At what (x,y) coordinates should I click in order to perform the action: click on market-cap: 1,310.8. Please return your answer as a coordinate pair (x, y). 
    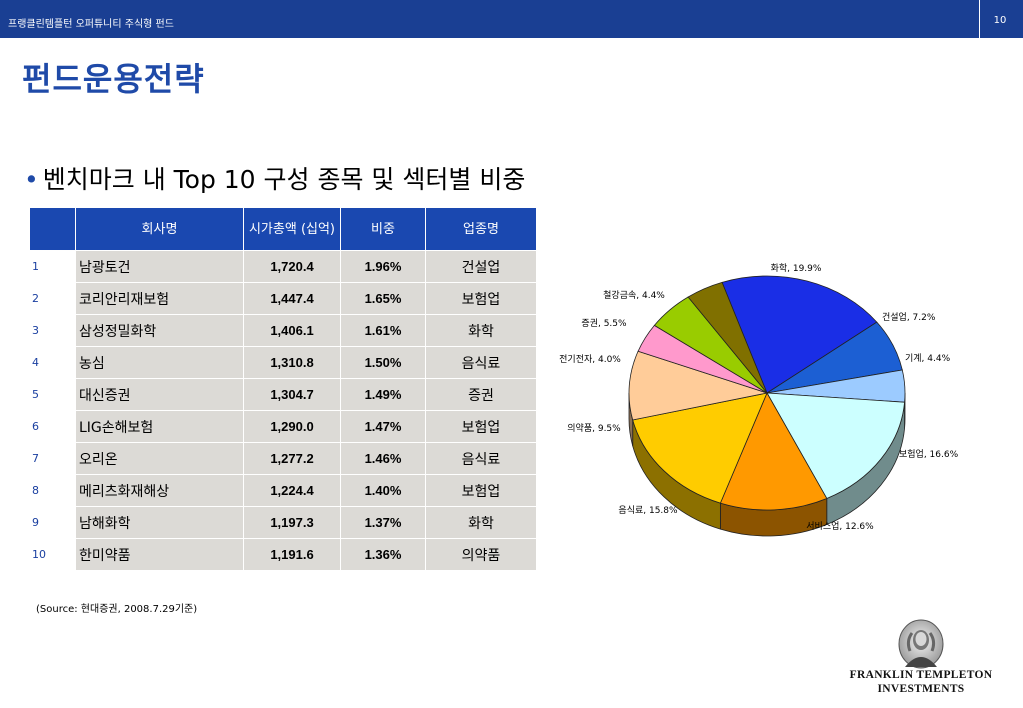
    Looking at the image, I should click on (292, 362).